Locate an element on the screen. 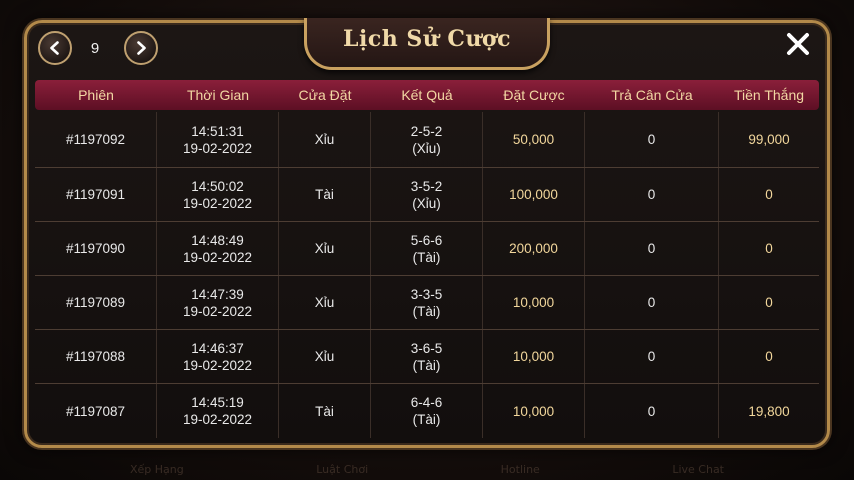  cell-time: 14:47:39 19-02-2022 is located at coordinates (218, 302).